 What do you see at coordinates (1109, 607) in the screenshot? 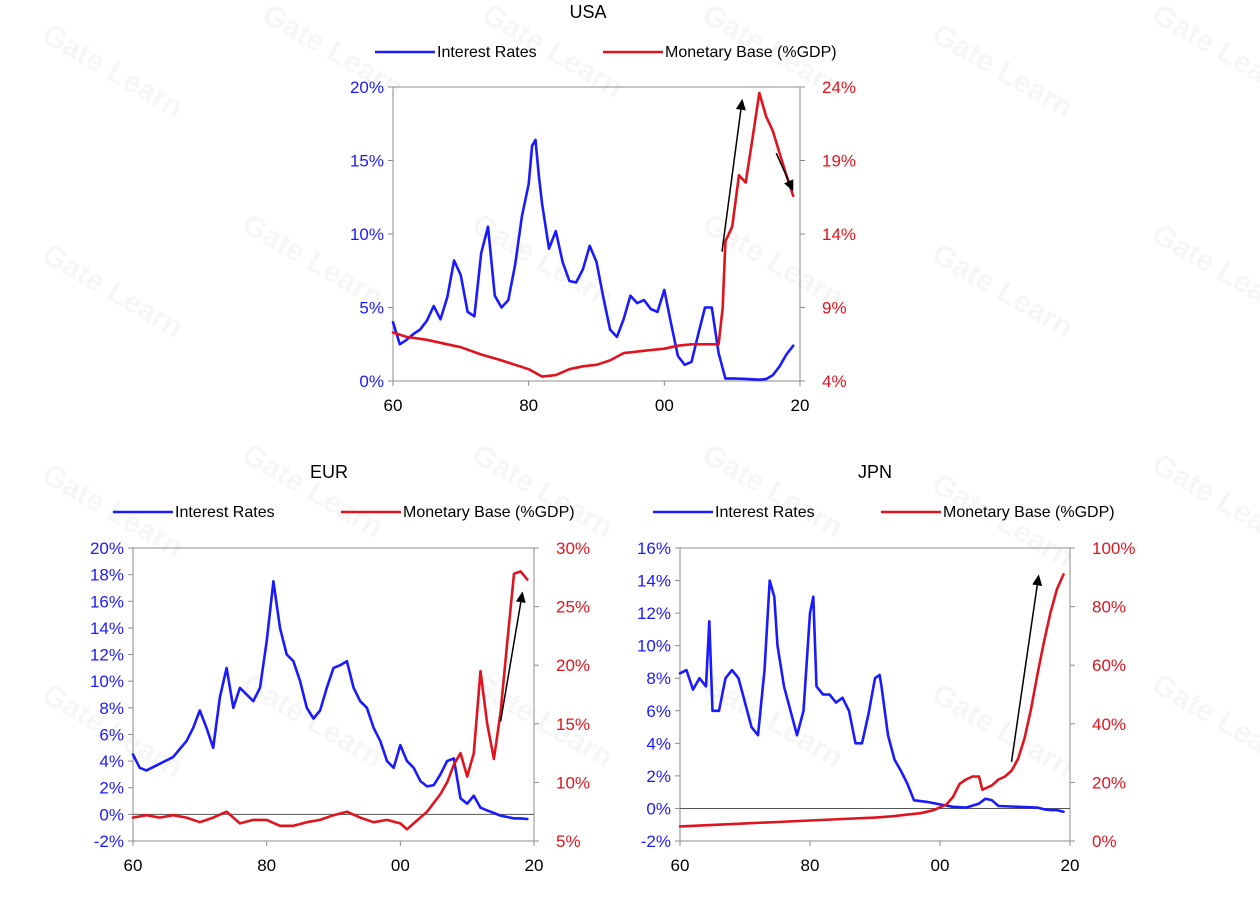
I see `right-tick-label: 80%` at bounding box center [1109, 607].